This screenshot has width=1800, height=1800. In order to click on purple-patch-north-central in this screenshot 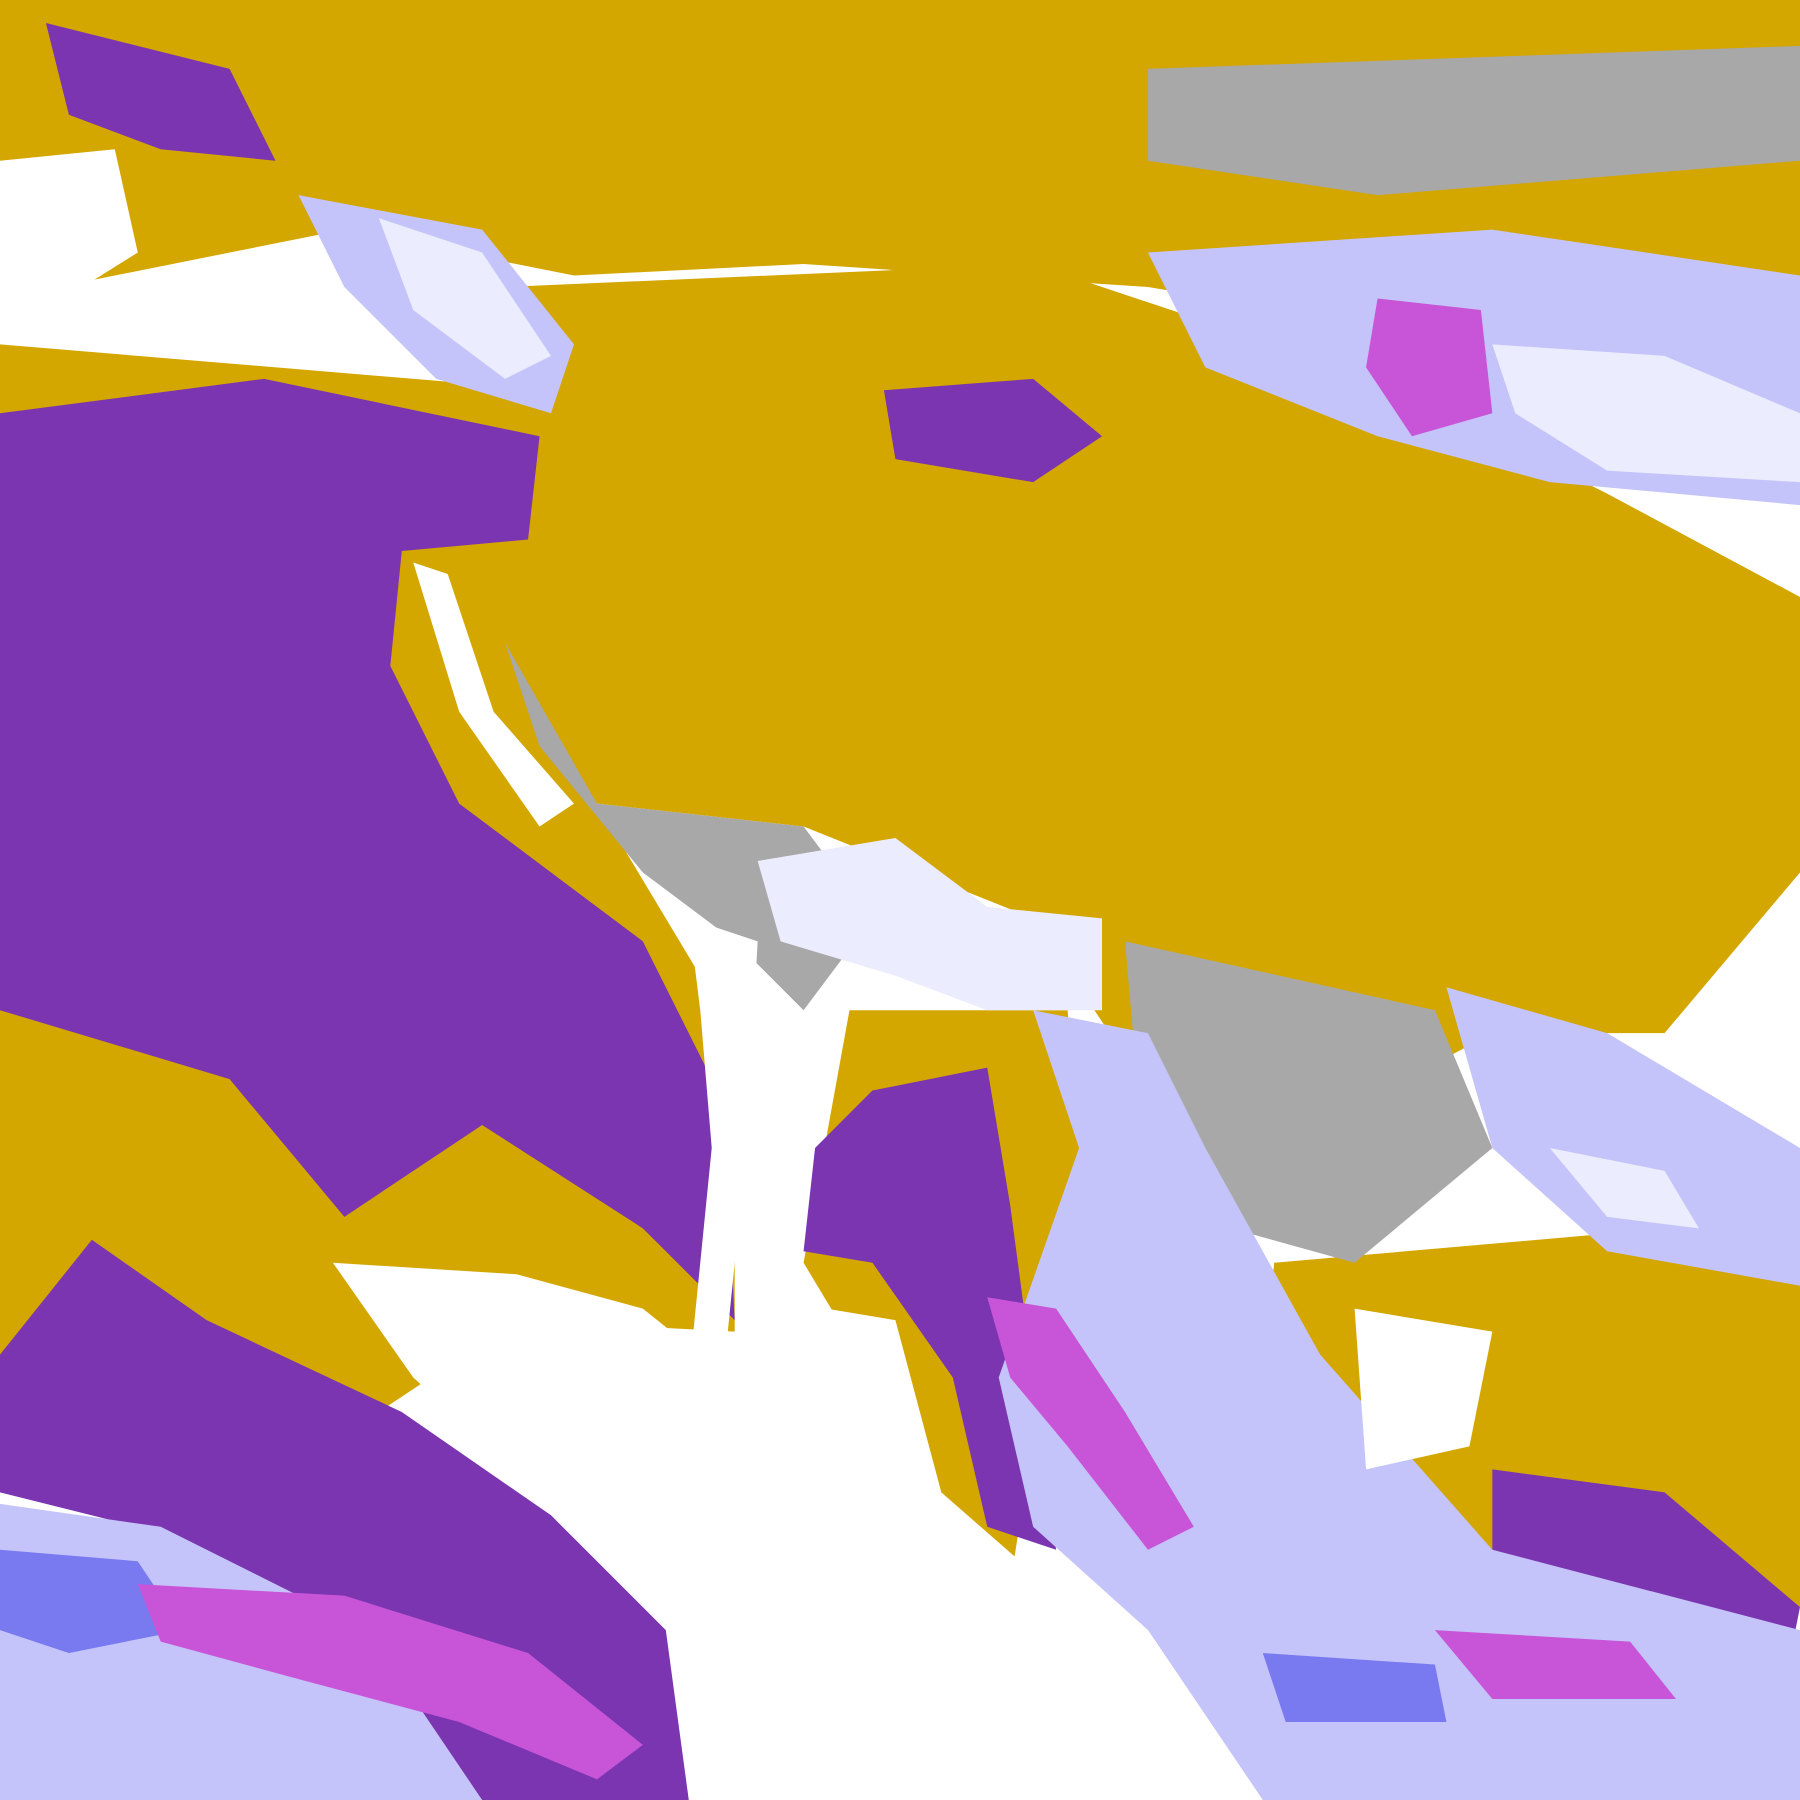, I will do `click(993, 430)`.